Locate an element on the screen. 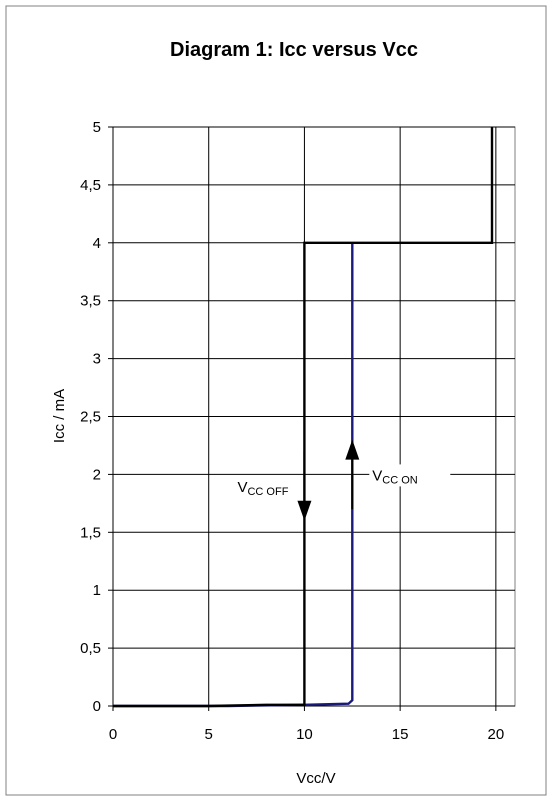  y-tick-label: 4,5 is located at coordinates (90, 185).